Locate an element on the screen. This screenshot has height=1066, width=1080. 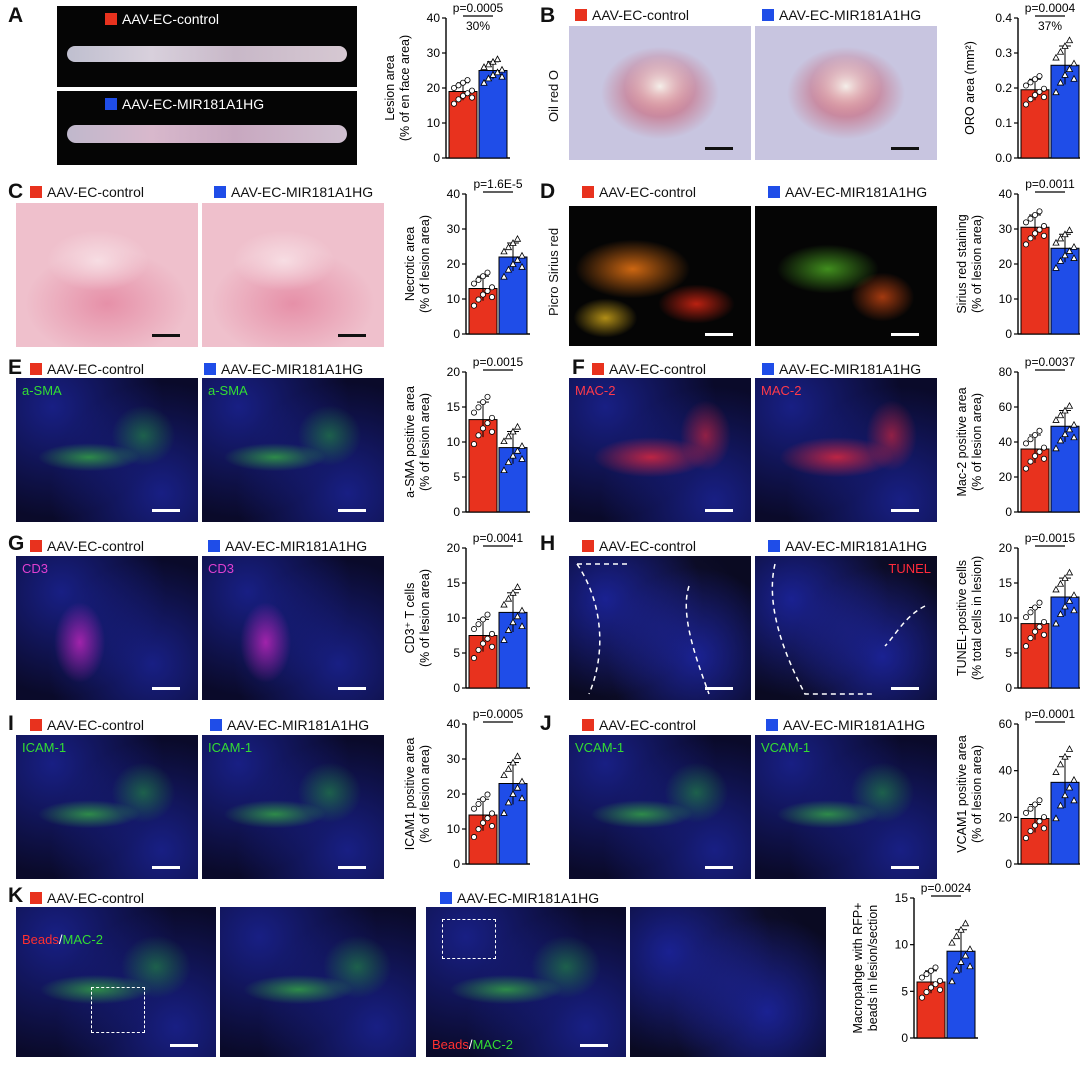
y-tick-label: 0.1 is located at coordinates (1003, 123).